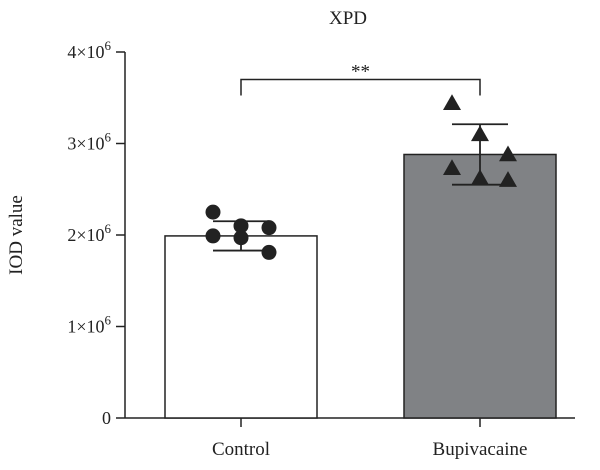  I want to click on x-tick-label: Control, so click(241, 449).